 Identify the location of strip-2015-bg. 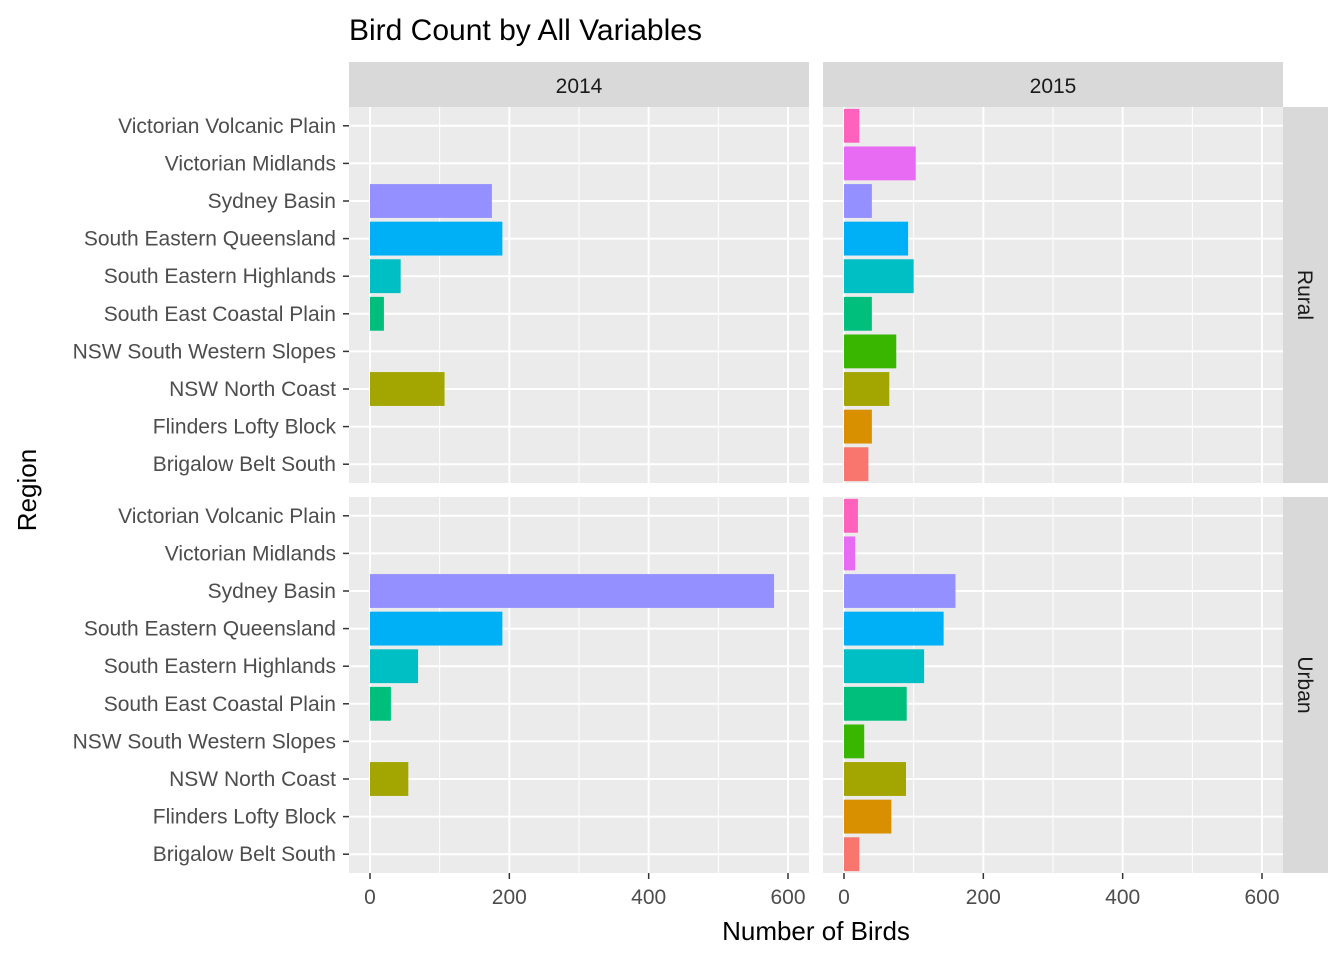
(1053, 84).